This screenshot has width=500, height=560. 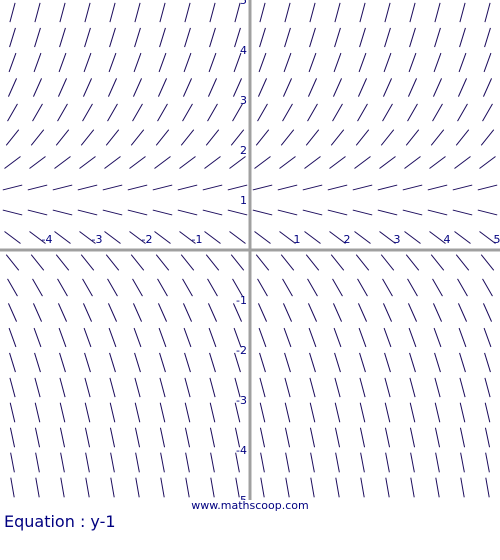 What do you see at coordinates (60, 521) in the screenshot?
I see `equation-label: Equation : y-1` at bounding box center [60, 521].